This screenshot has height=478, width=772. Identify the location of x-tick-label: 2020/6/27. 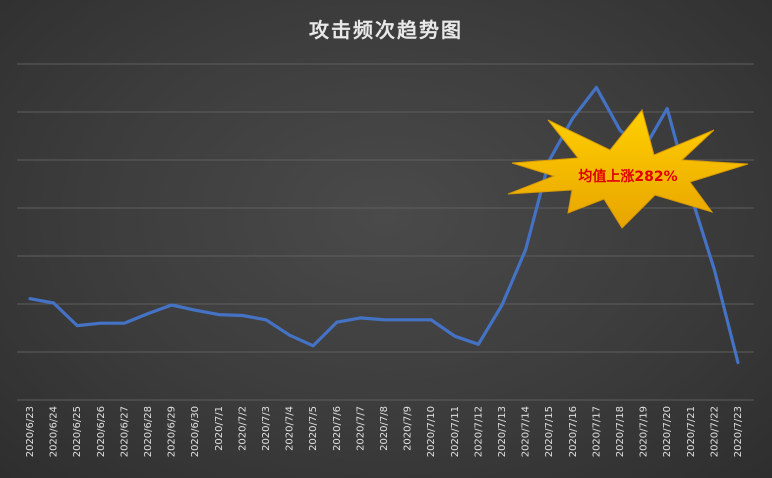
(124, 431).